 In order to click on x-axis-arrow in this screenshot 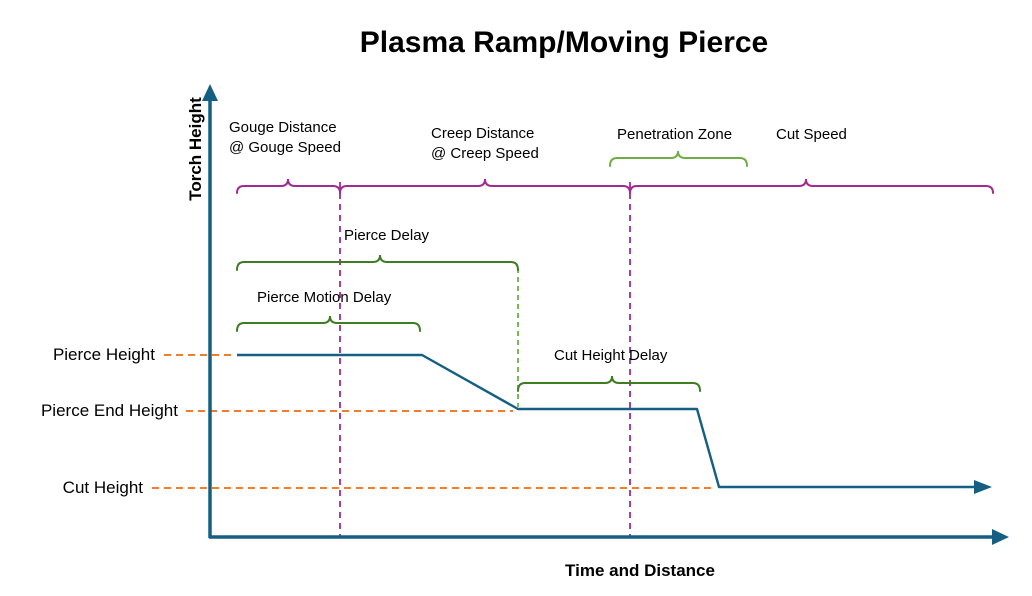, I will do `click(1000, 537)`.